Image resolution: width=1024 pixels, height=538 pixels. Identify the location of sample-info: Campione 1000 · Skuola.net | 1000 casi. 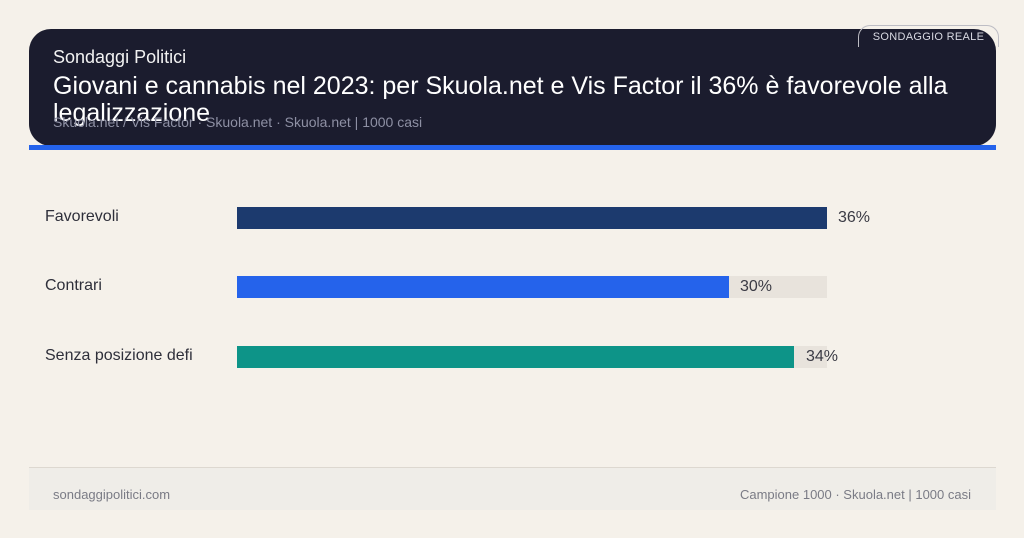
(855, 494).